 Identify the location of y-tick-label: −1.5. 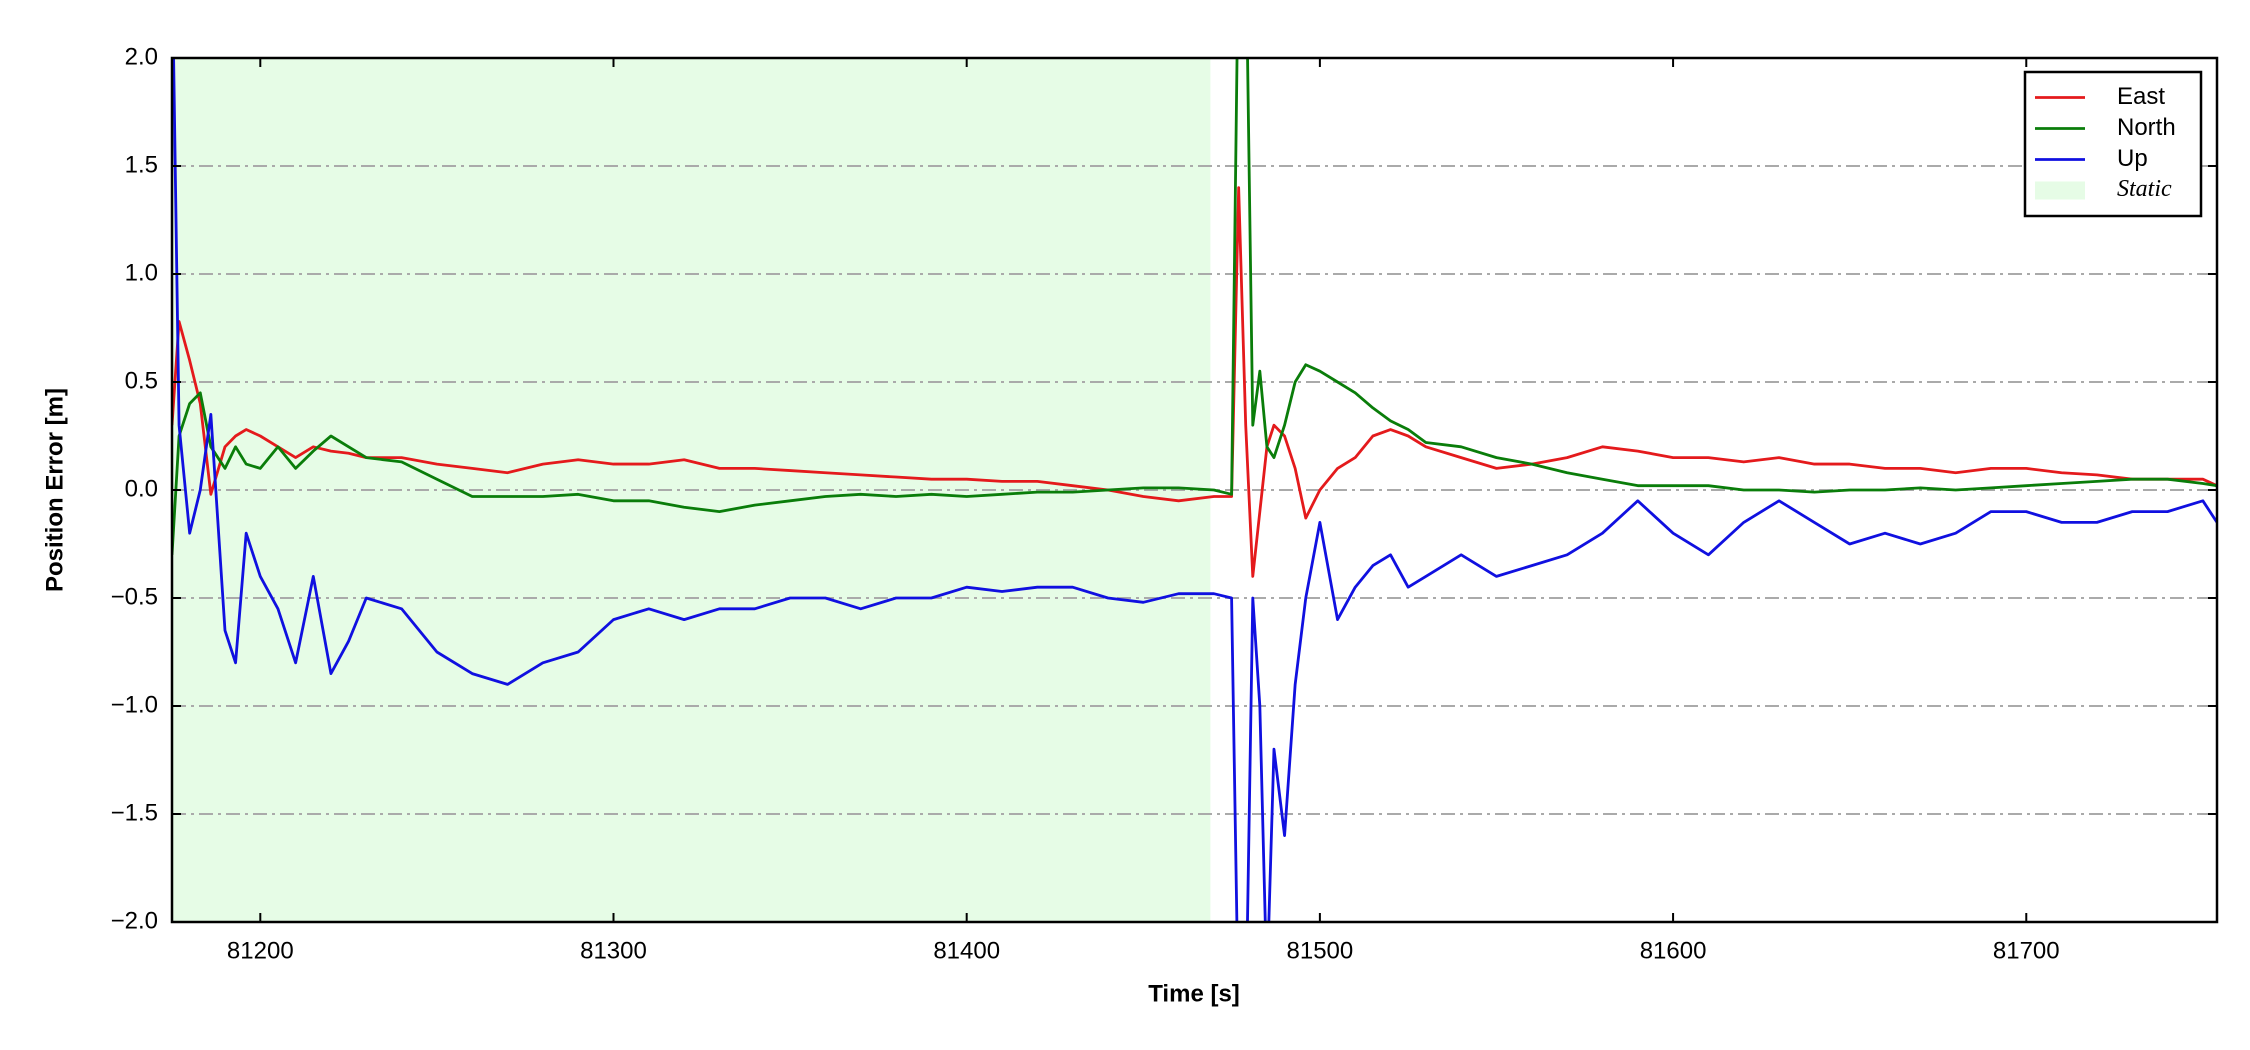
(134, 812).